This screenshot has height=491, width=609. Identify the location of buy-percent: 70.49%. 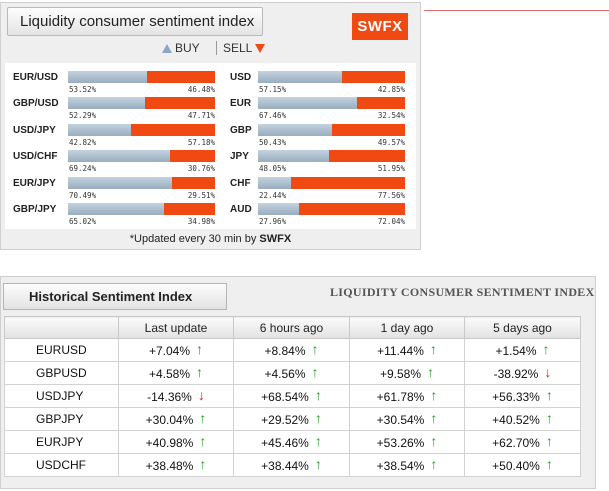
(83, 195).